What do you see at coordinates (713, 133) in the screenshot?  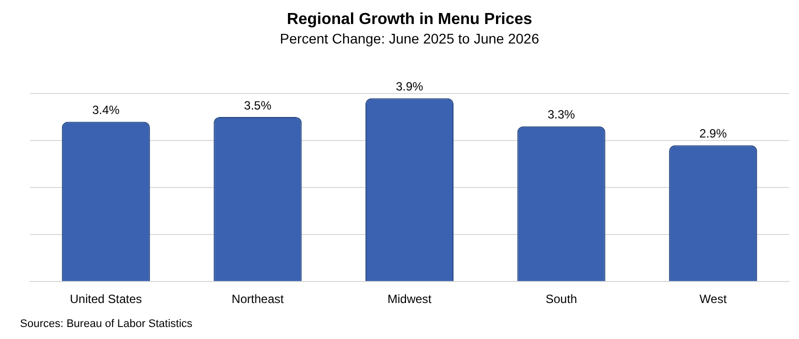 I see `data-label: 2.9%` at bounding box center [713, 133].